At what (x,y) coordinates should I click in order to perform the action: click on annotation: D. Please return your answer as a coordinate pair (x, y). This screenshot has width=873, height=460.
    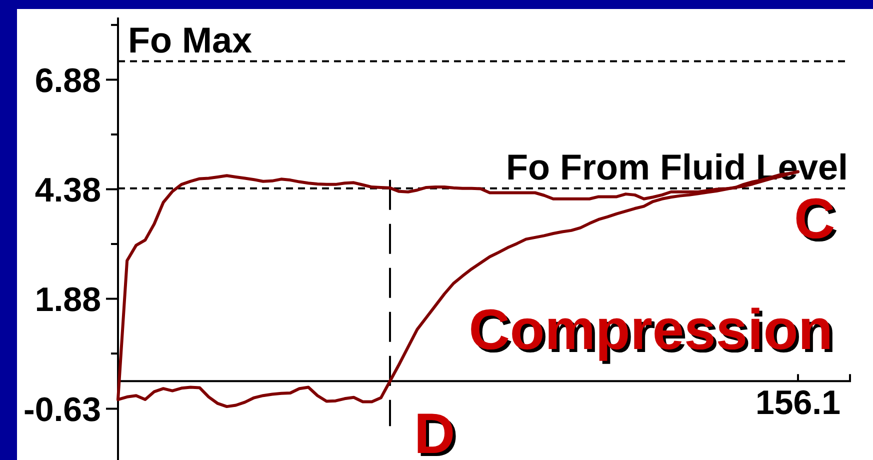
    Looking at the image, I should click on (435, 431).